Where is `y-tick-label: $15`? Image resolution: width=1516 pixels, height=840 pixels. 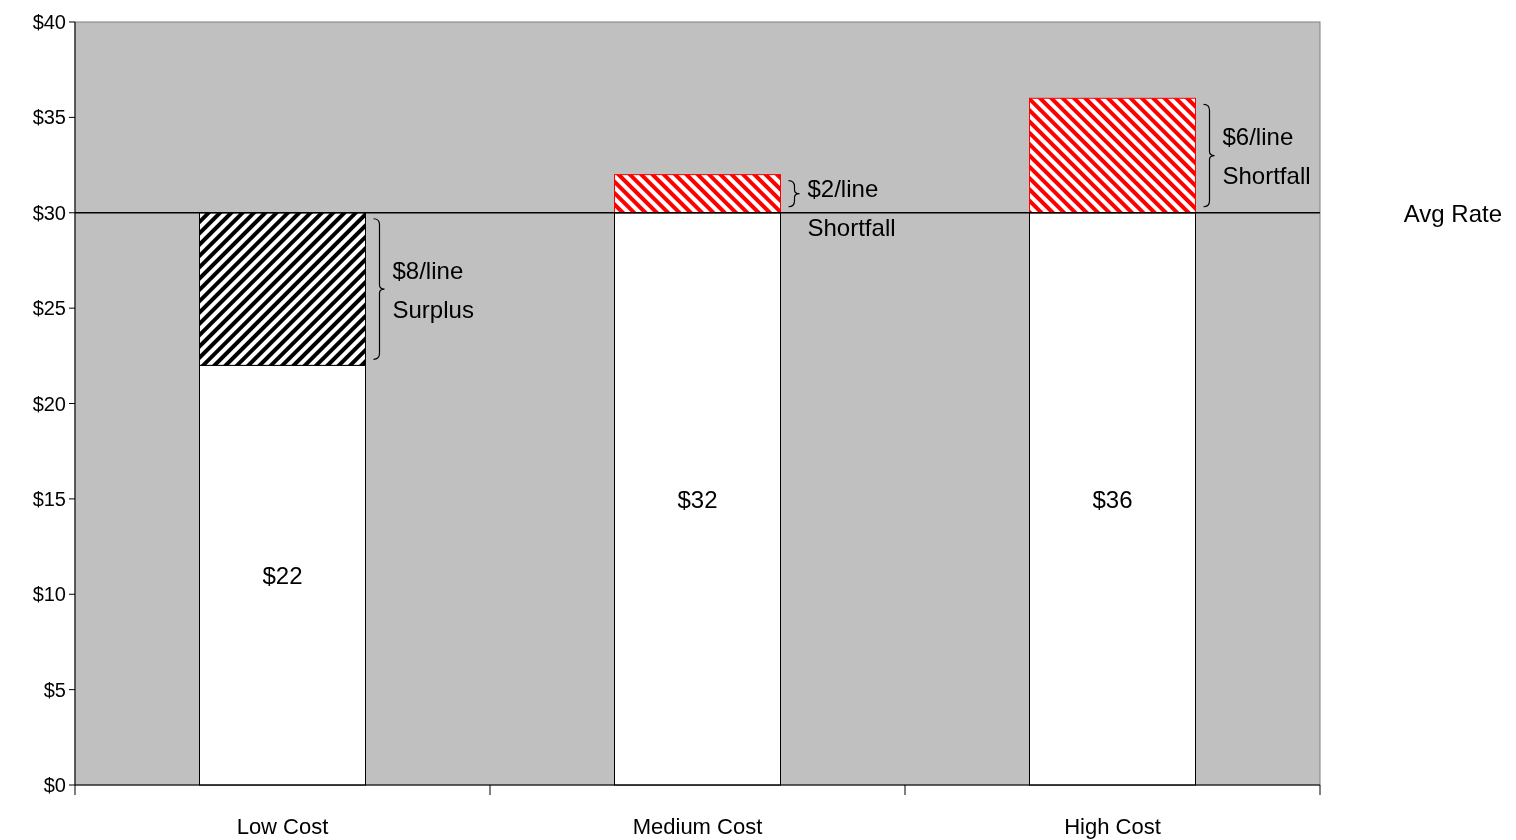 y-tick-label: $15 is located at coordinates (49, 498).